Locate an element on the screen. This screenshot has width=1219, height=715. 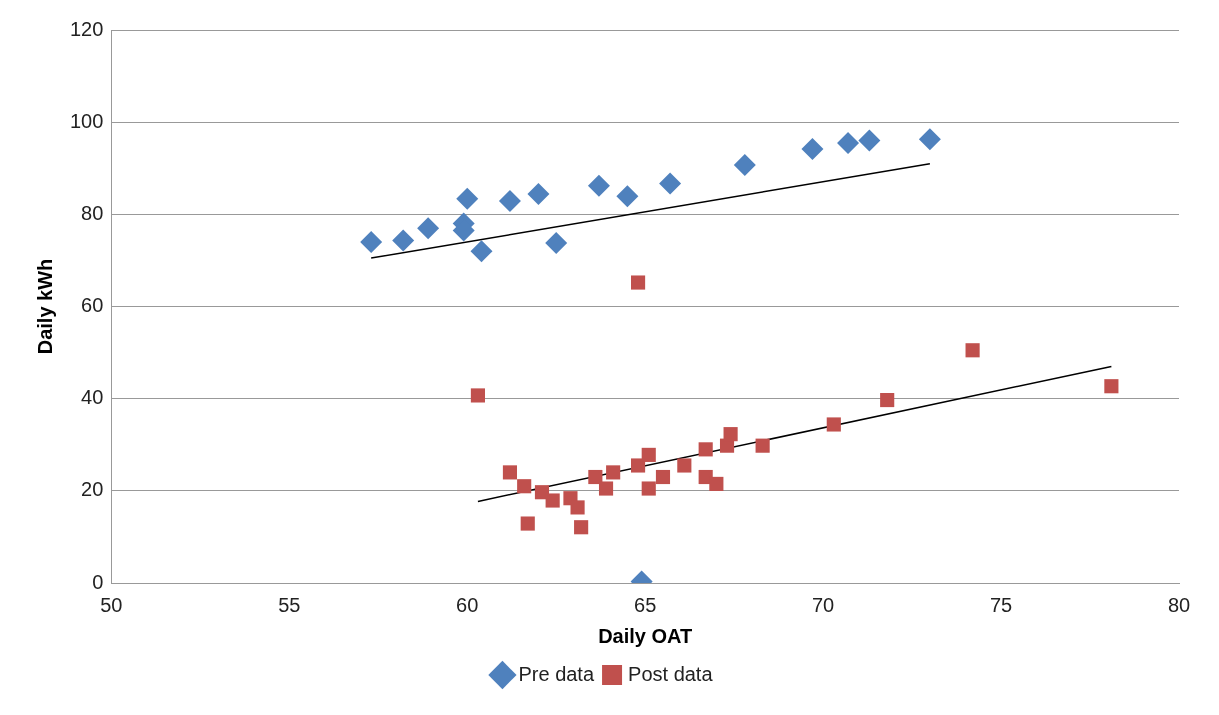
x-tick-label: 75 is located at coordinates (1001, 604).